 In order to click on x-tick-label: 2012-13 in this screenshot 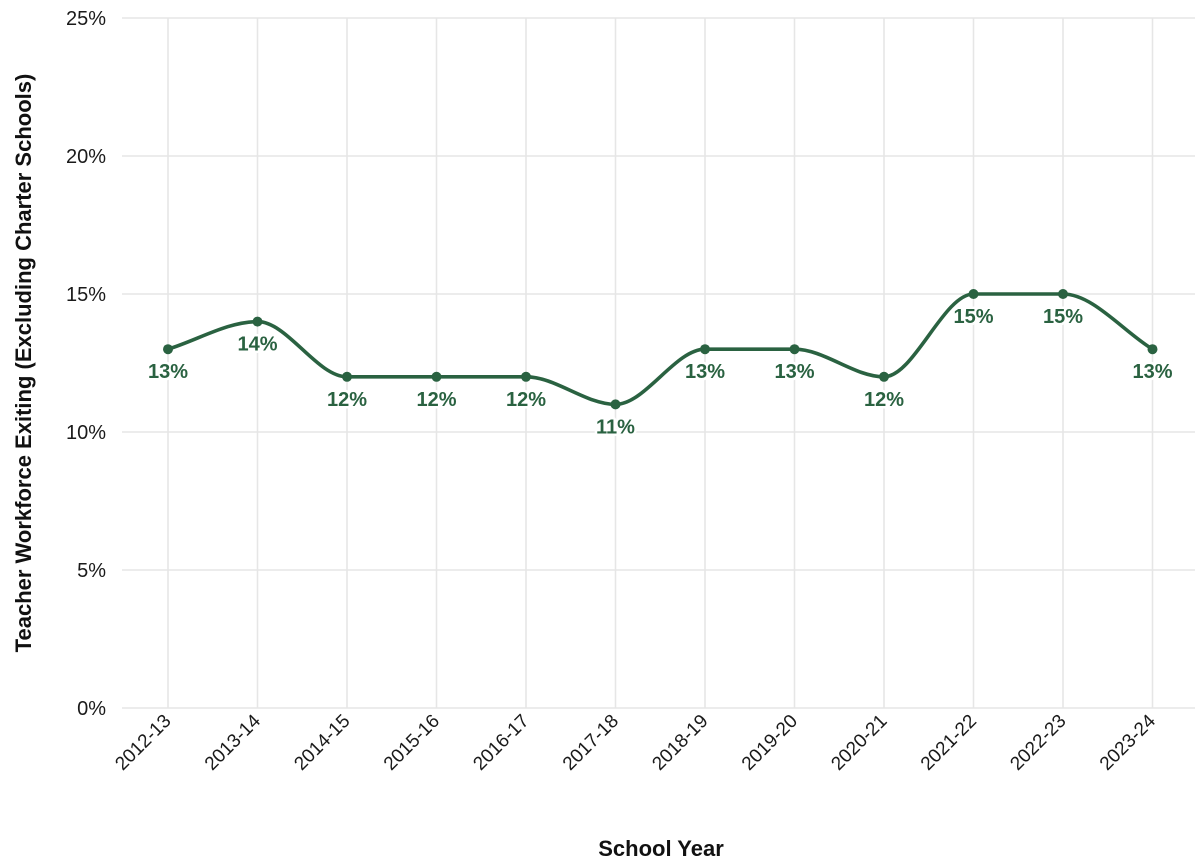, I will do `click(143, 743)`.